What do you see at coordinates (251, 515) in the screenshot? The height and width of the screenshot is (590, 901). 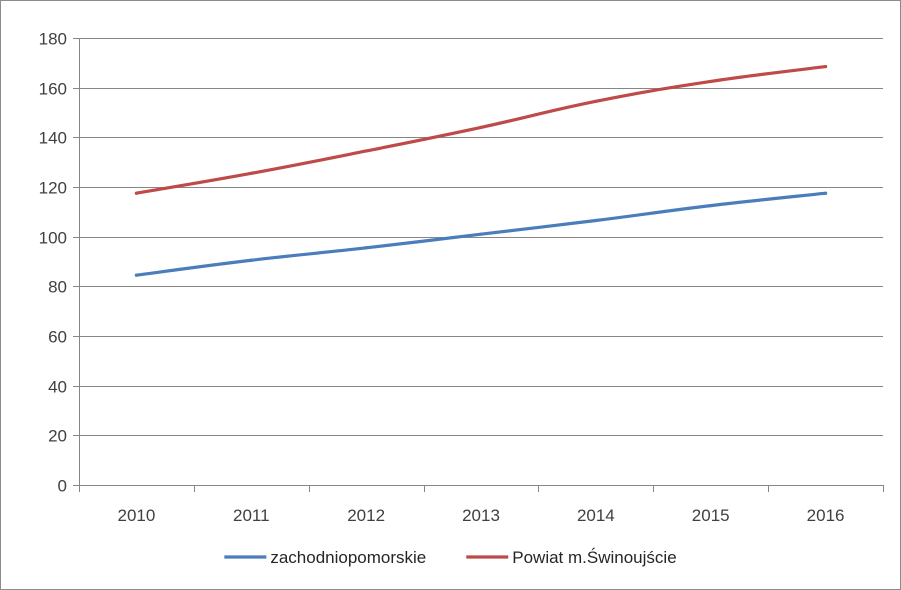 I see `x-tick-label: 2011` at bounding box center [251, 515].